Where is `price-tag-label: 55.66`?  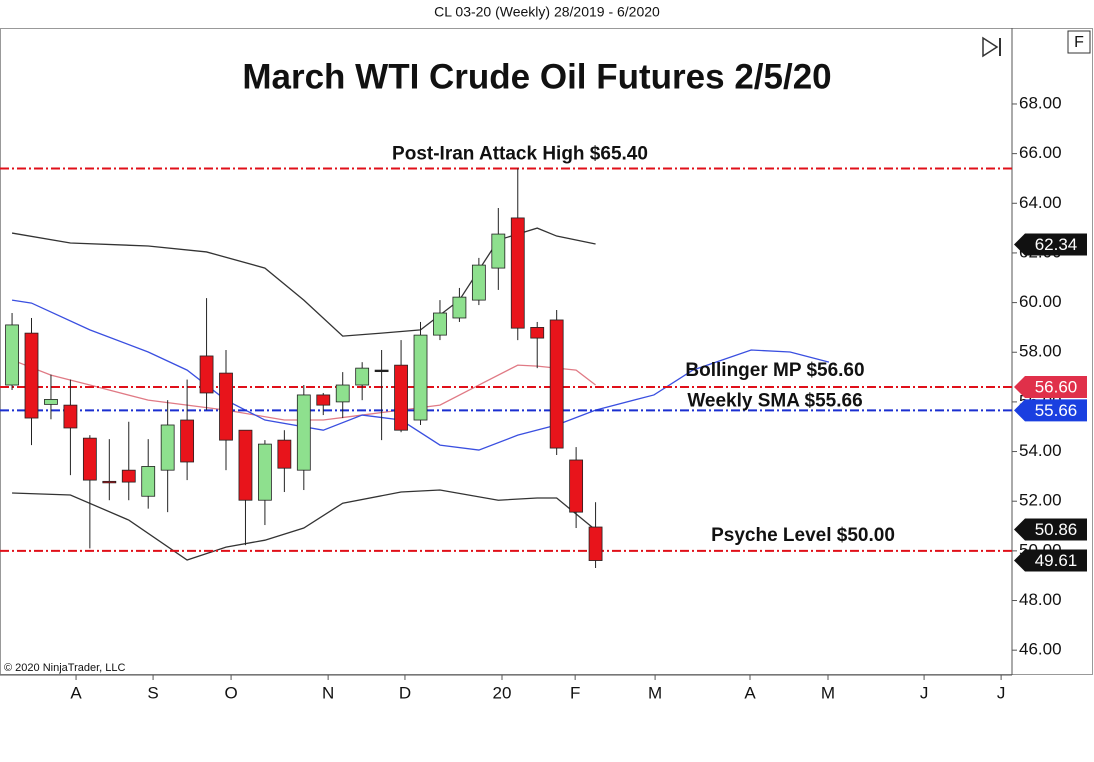 price-tag-label: 55.66 is located at coordinates (1056, 410).